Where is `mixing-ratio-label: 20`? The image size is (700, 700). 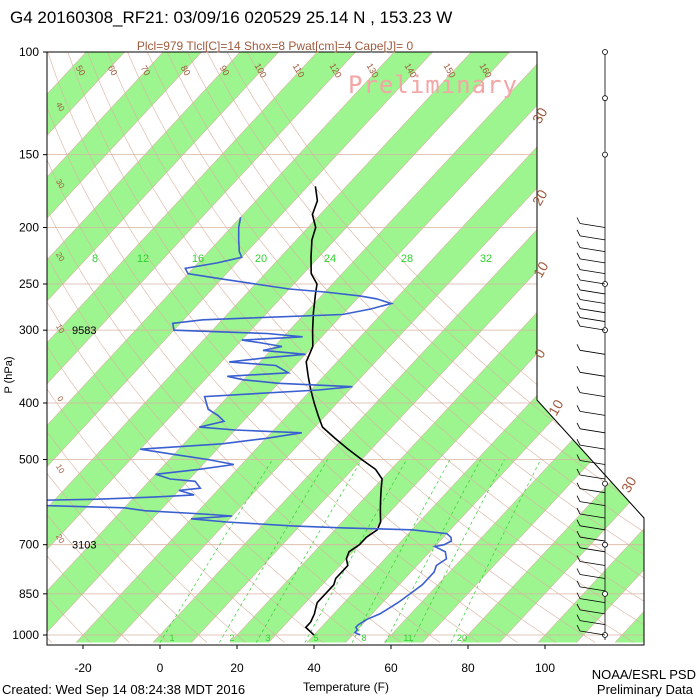 mixing-ratio-label: 20 is located at coordinates (462, 638).